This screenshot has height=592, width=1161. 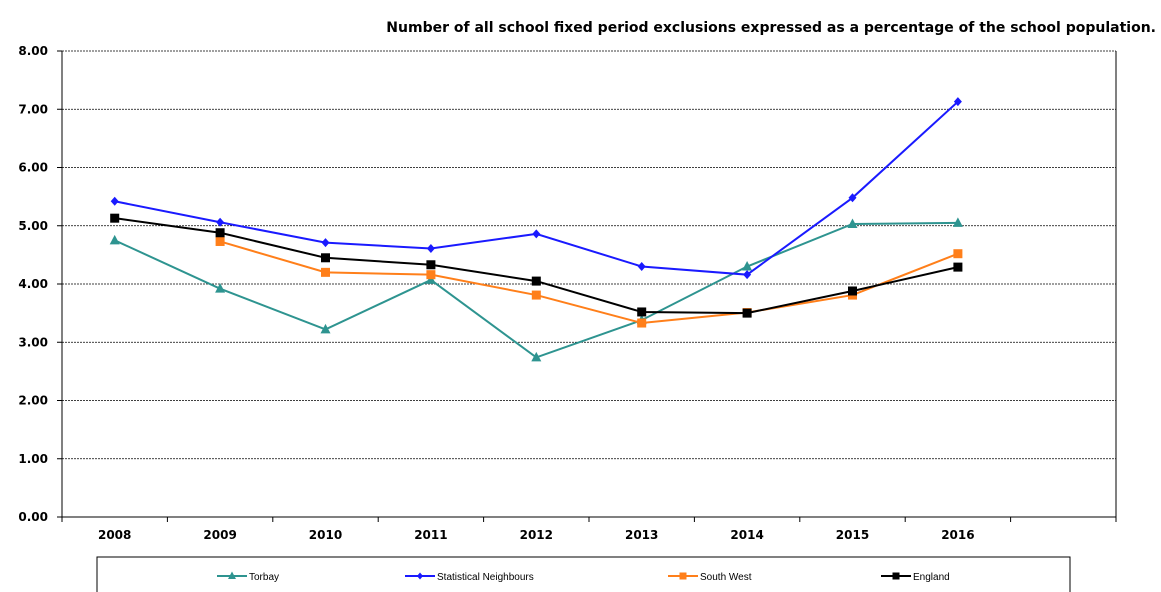 What do you see at coordinates (114, 535) in the screenshot?
I see `x-tick-label: 2008` at bounding box center [114, 535].